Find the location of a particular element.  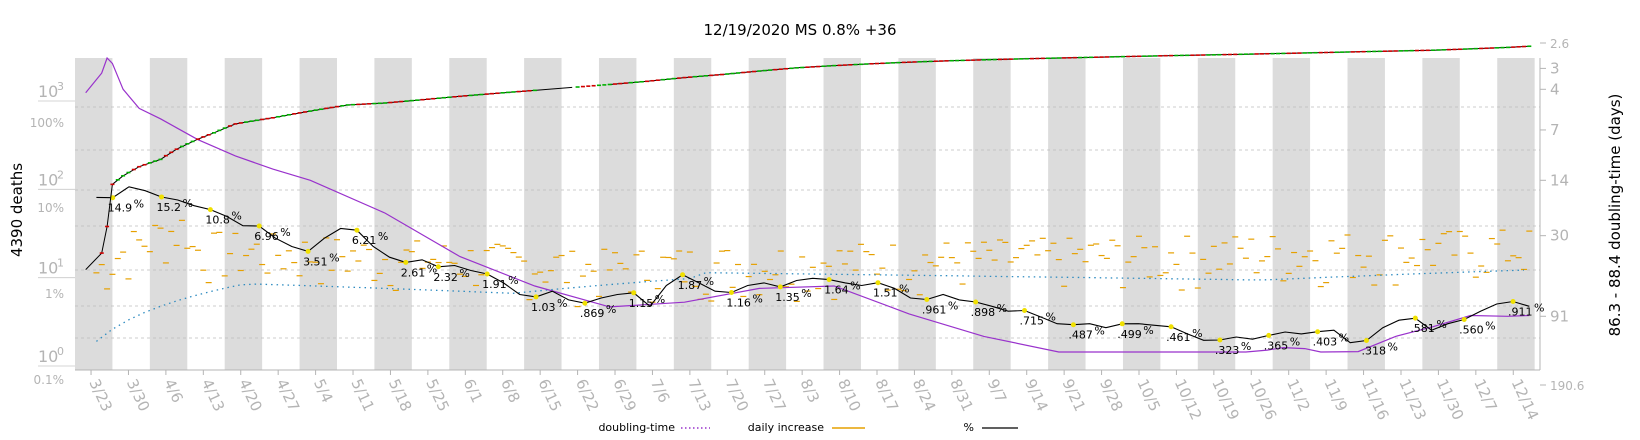

legend-doubling-label: doubling-time is located at coordinates (636, 427).